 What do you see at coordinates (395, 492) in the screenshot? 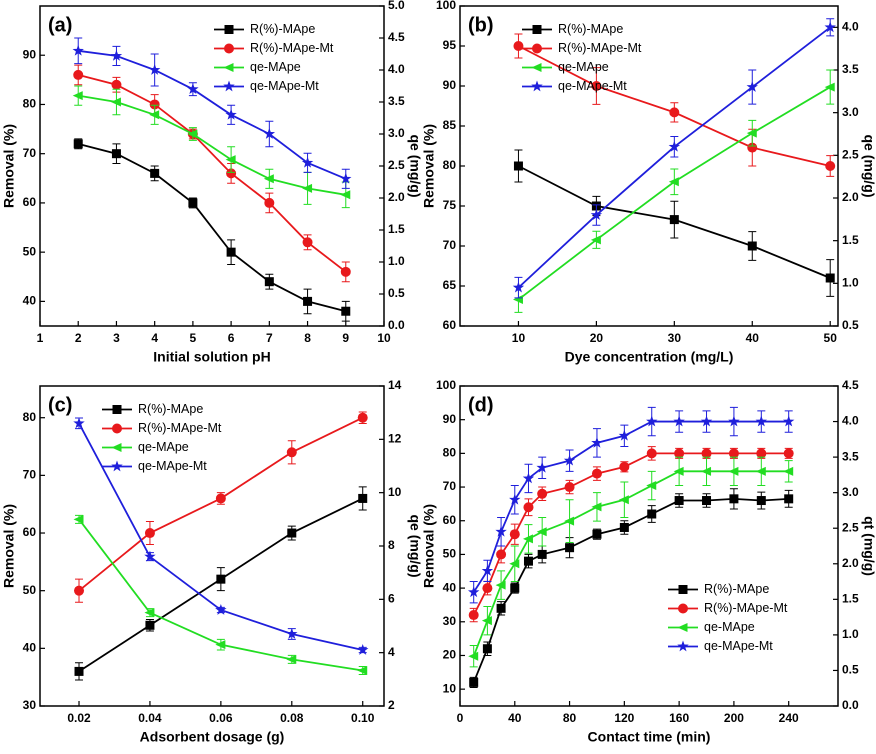
I see `y2-tick-label: 10` at bounding box center [395, 492].